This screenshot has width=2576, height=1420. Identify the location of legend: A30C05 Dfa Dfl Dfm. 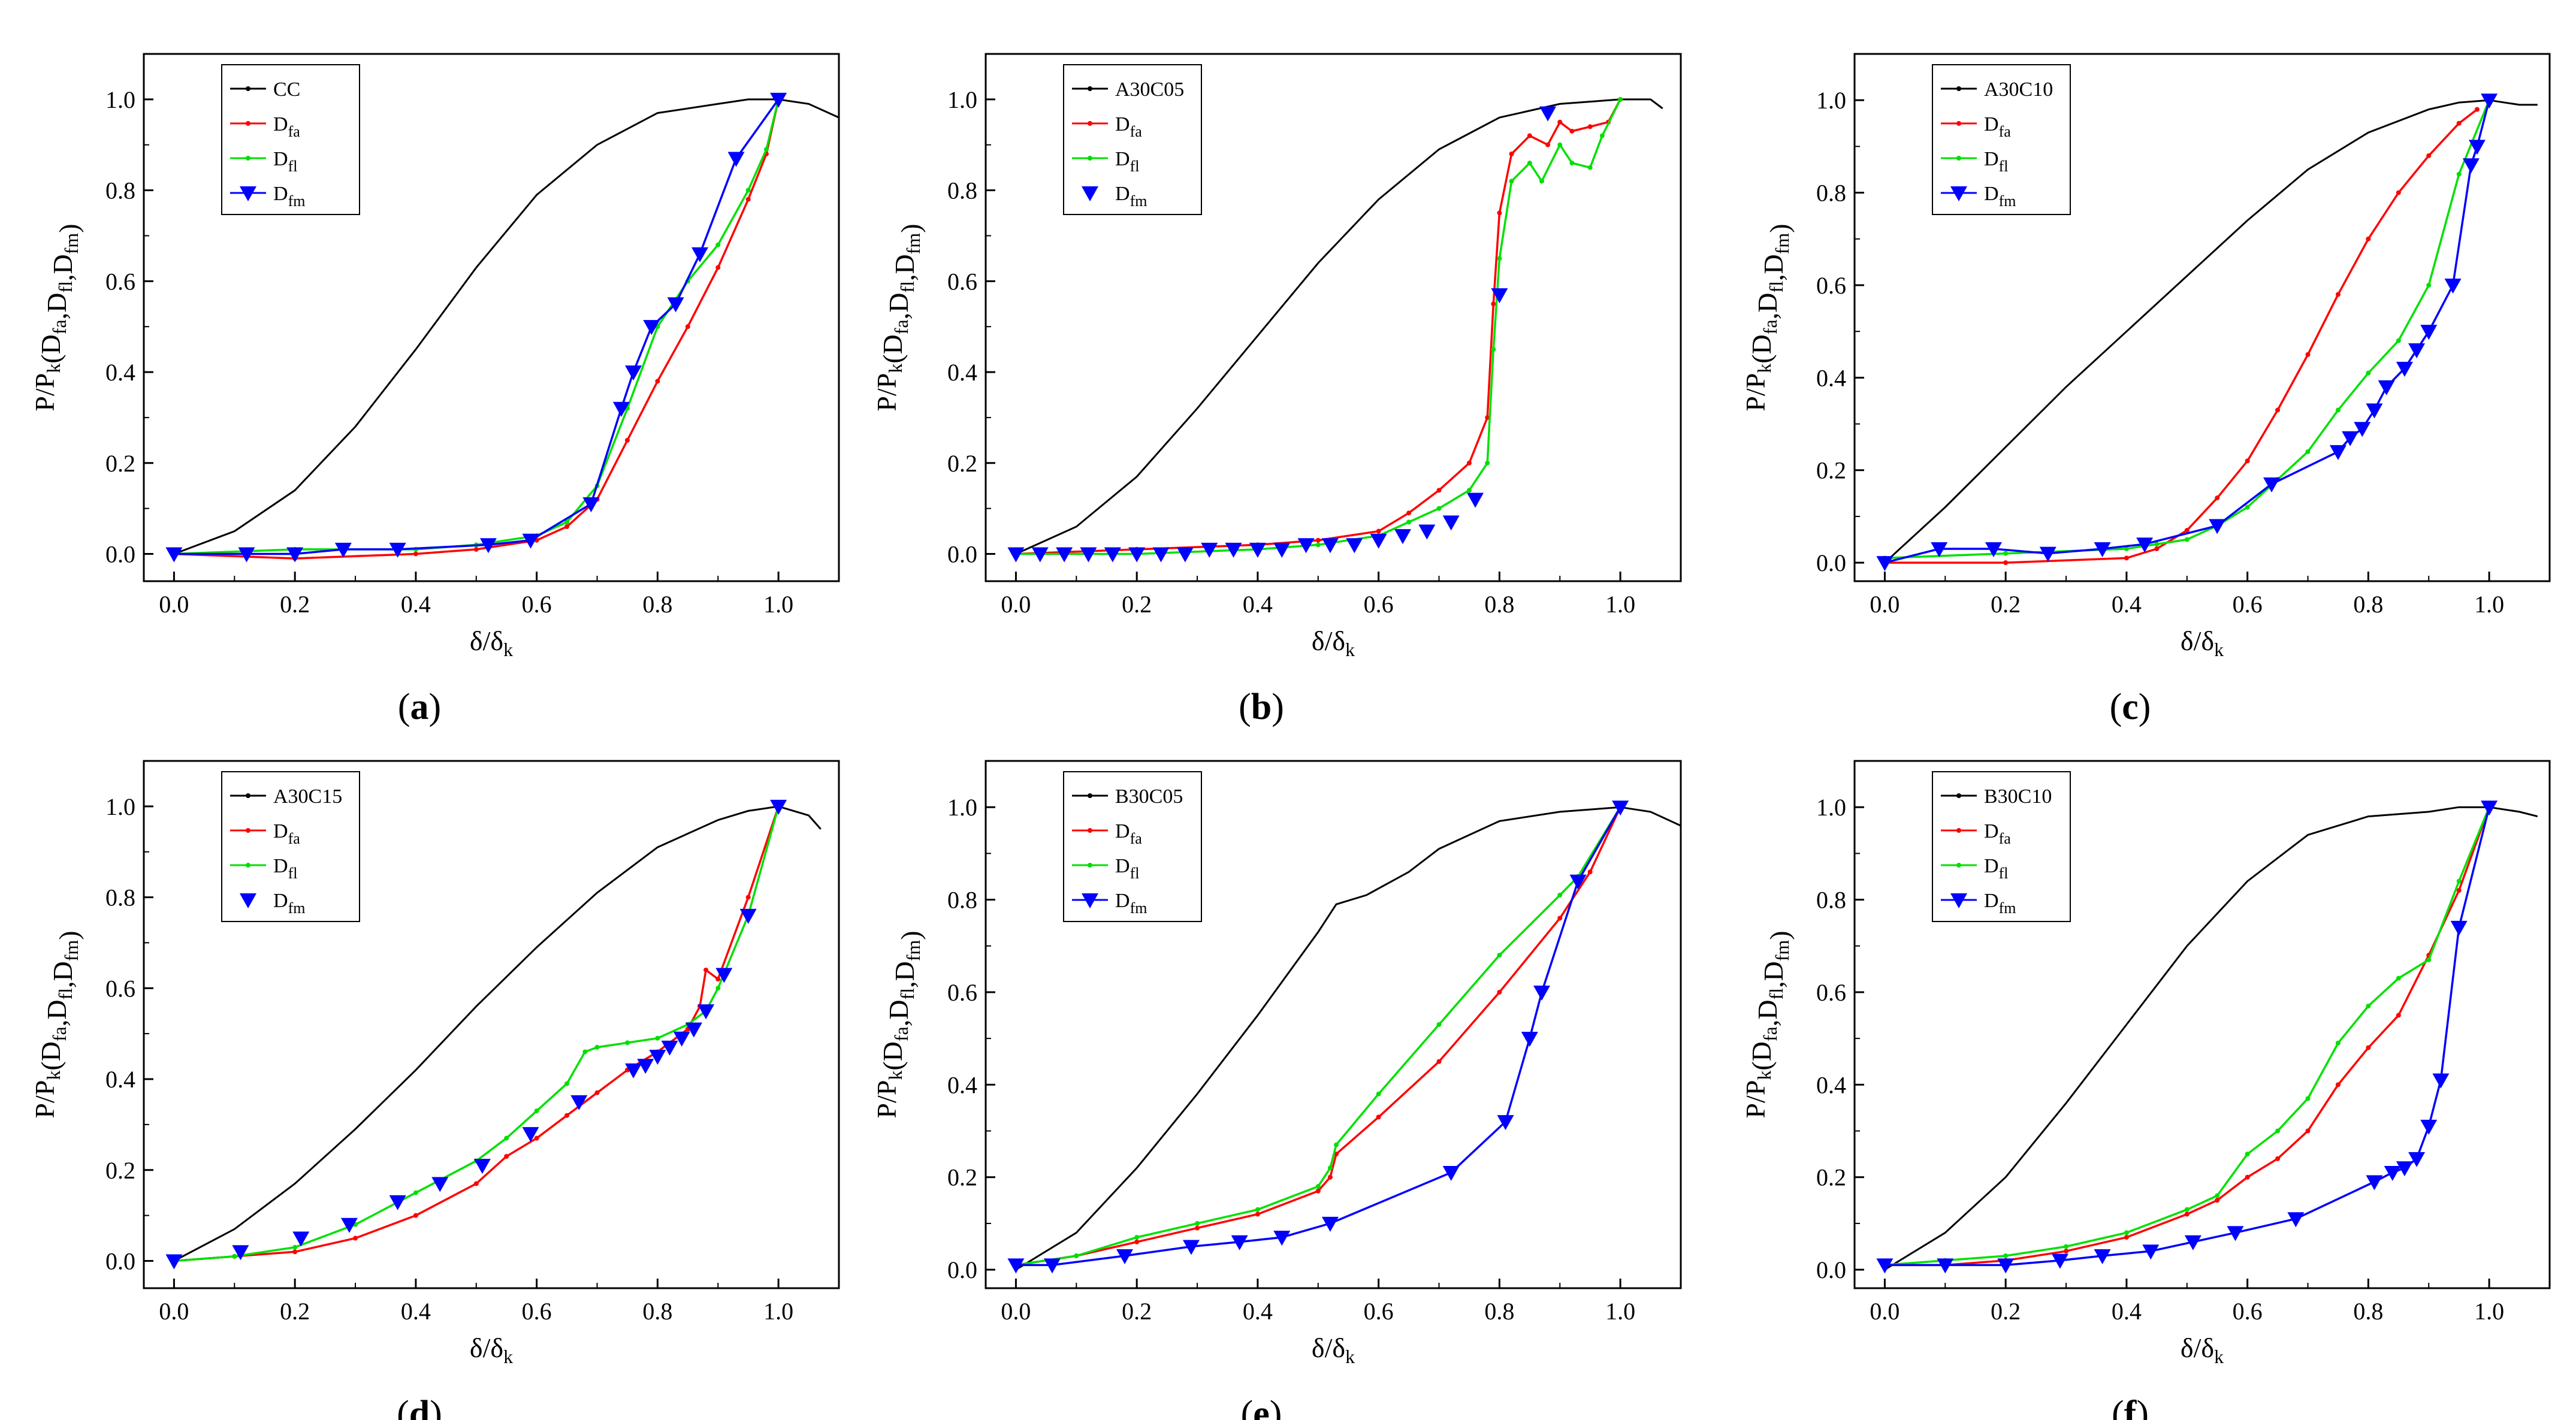
(1133, 139).